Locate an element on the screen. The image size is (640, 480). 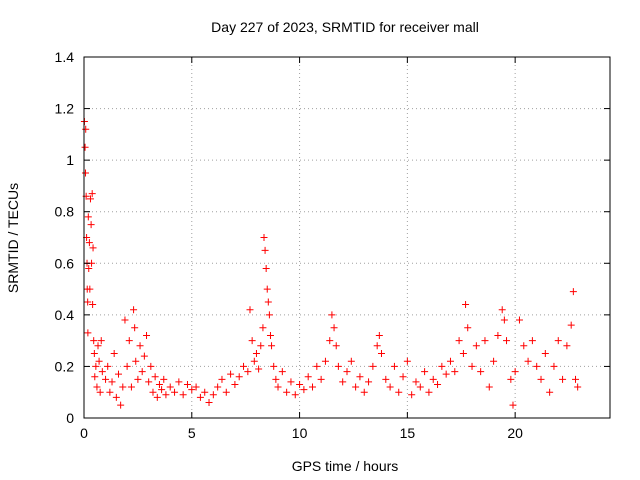
y-axis-label: SRMTID / TECUs is located at coordinates (13, 238).